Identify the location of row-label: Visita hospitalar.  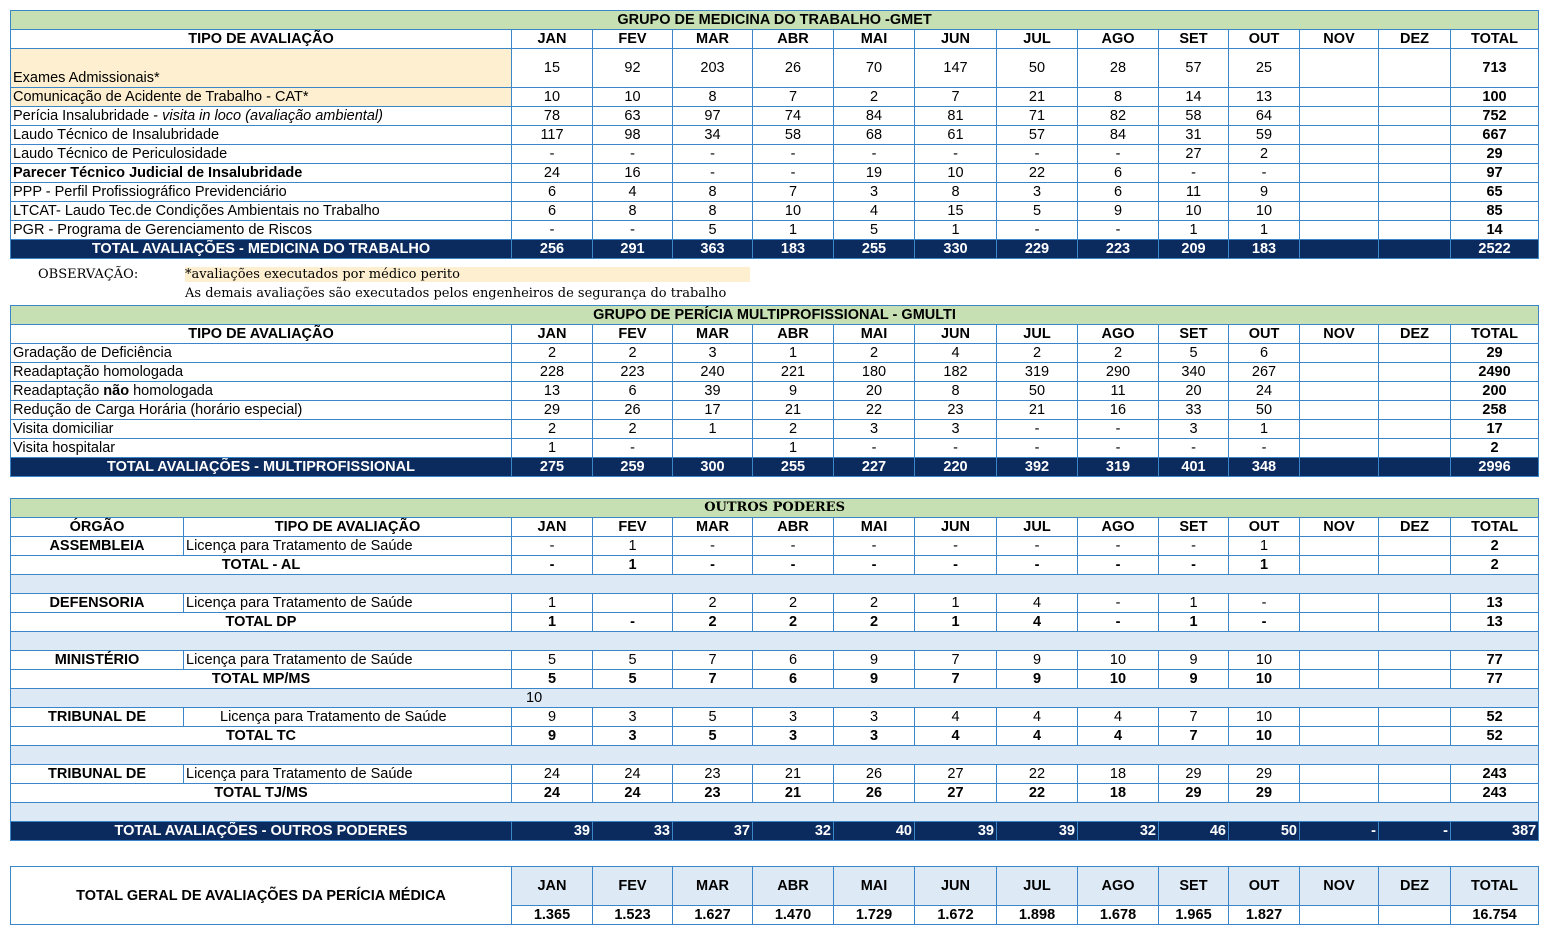
(261, 448).